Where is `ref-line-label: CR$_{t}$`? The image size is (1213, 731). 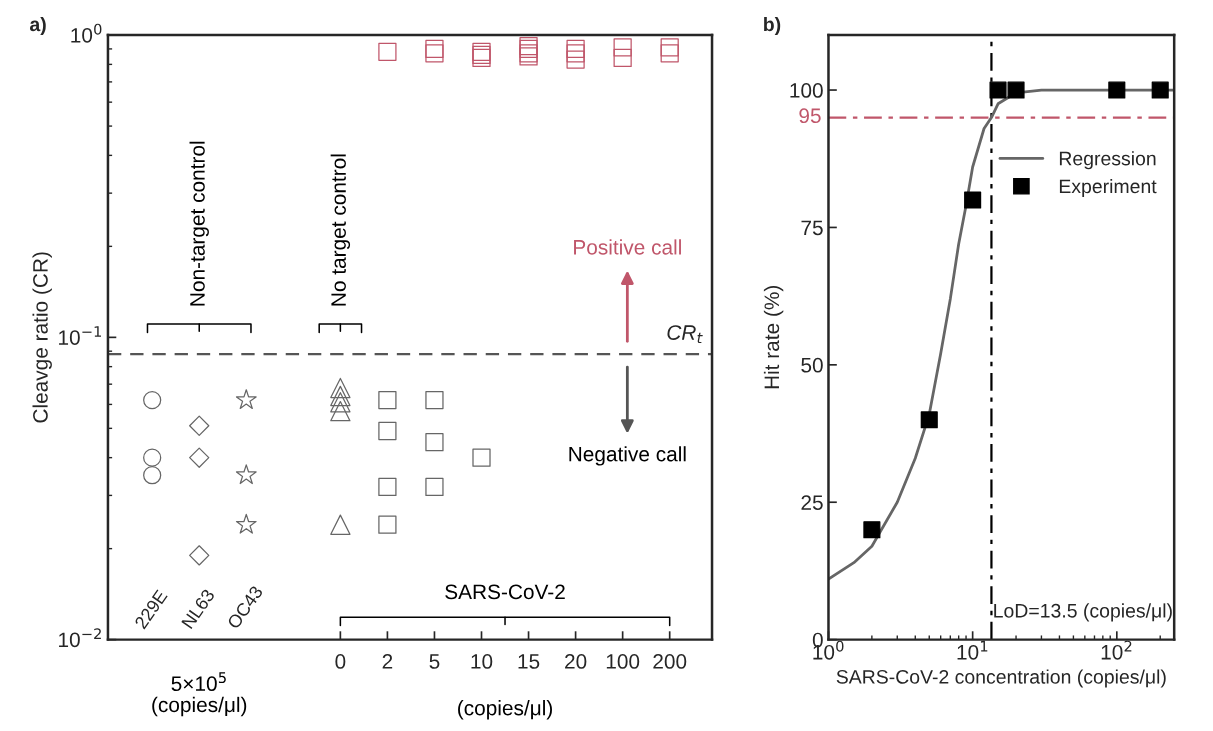
ref-line-label: CR$_{t}$ is located at coordinates (685, 334).